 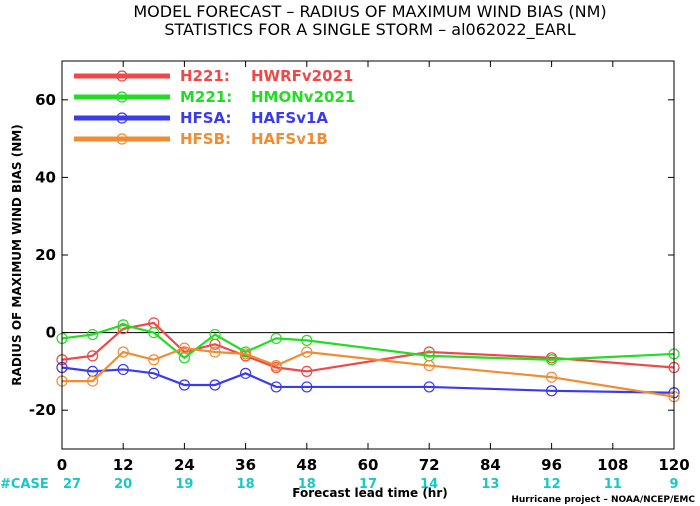 What do you see at coordinates (184, 484) in the screenshot?
I see `case-count: 19` at bounding box center [184, 484].